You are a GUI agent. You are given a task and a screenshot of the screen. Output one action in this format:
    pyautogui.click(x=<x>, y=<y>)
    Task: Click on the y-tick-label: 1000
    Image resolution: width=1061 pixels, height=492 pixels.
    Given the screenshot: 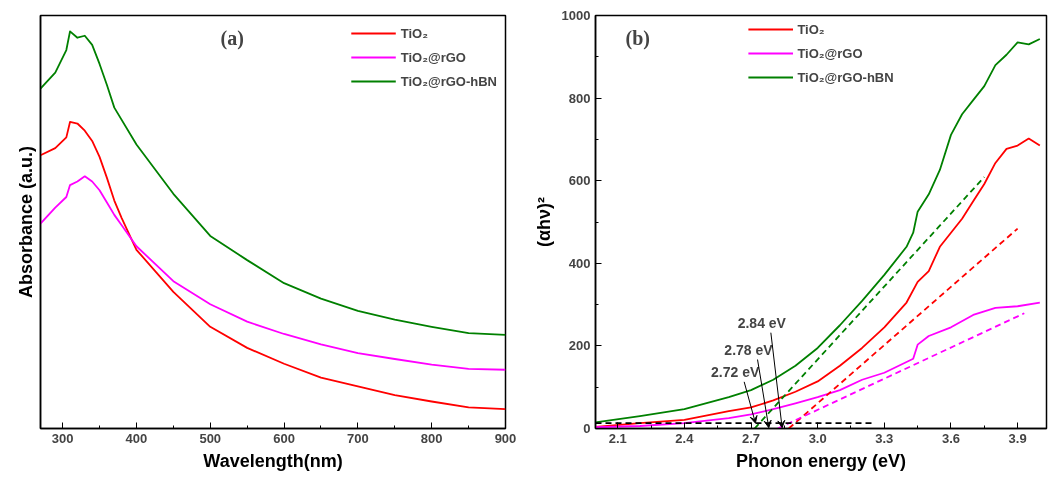 What is the action you would take?
    pyautogui.click(x=576, y=15)
    